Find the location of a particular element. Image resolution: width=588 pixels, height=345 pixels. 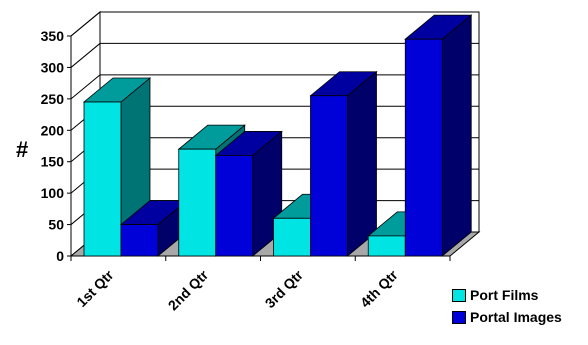

x-tick-label: 4th Qtr is located at coordinates (379, 288).